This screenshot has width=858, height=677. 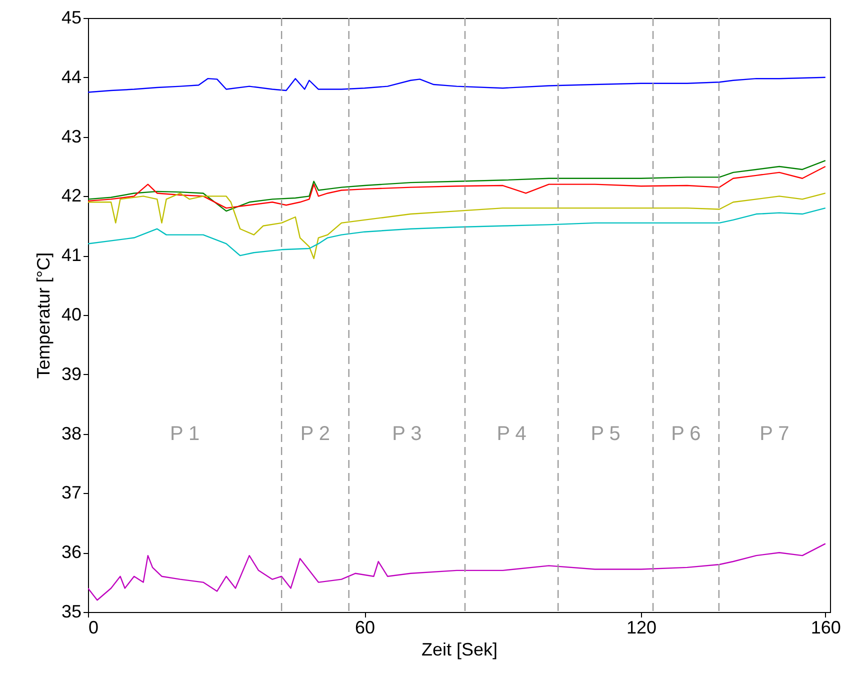 I want to click on y-tick-label: 35, so click(x=71, y=612).